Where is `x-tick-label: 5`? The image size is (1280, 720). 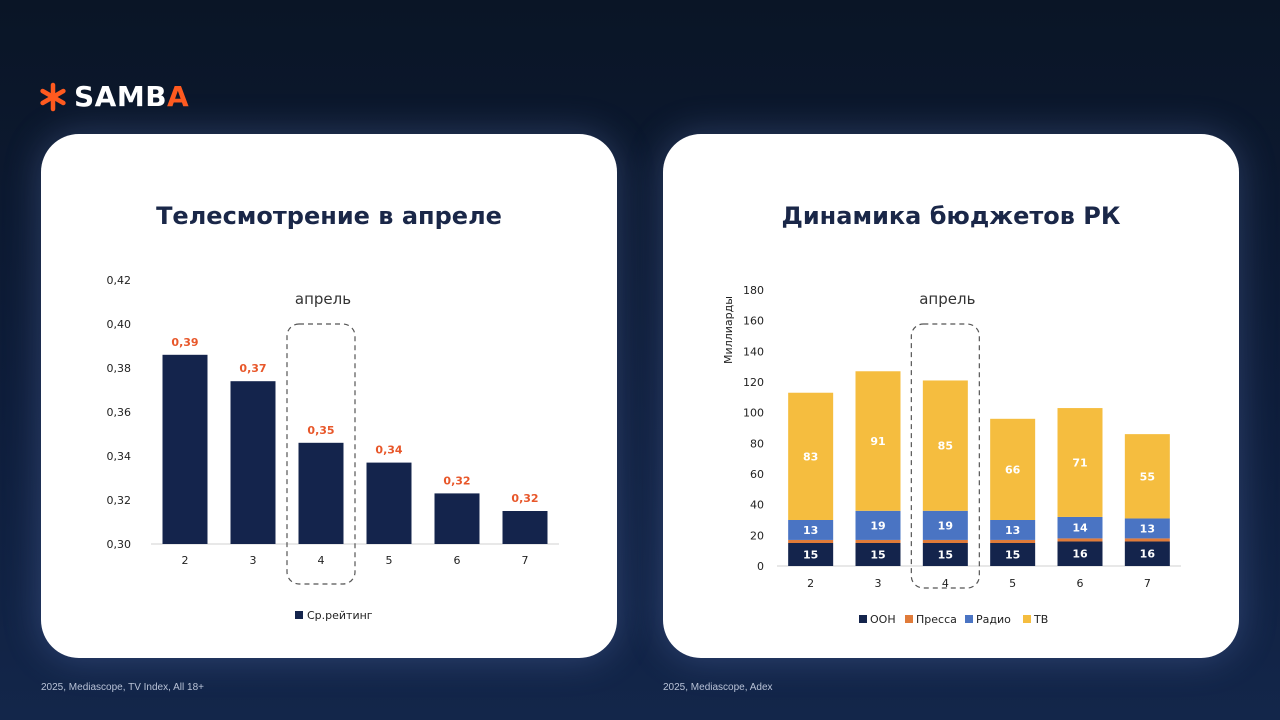
x-tick-label: 5 is located at coordinates (389, 560).